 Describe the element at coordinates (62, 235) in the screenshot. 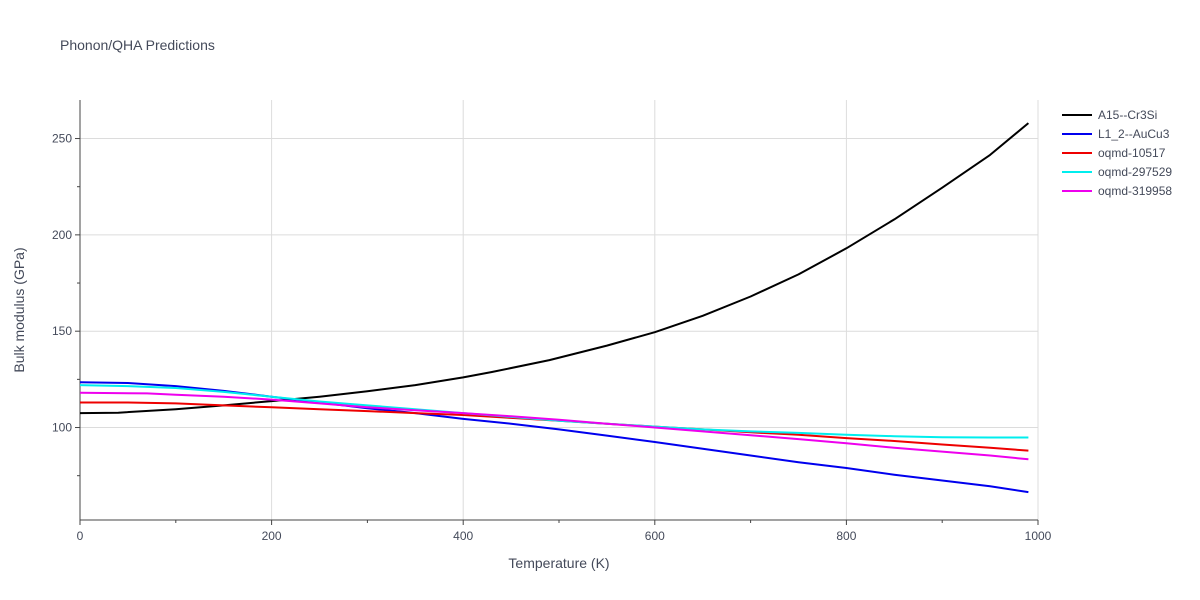

I see `y-tick-label: 200` at that location.